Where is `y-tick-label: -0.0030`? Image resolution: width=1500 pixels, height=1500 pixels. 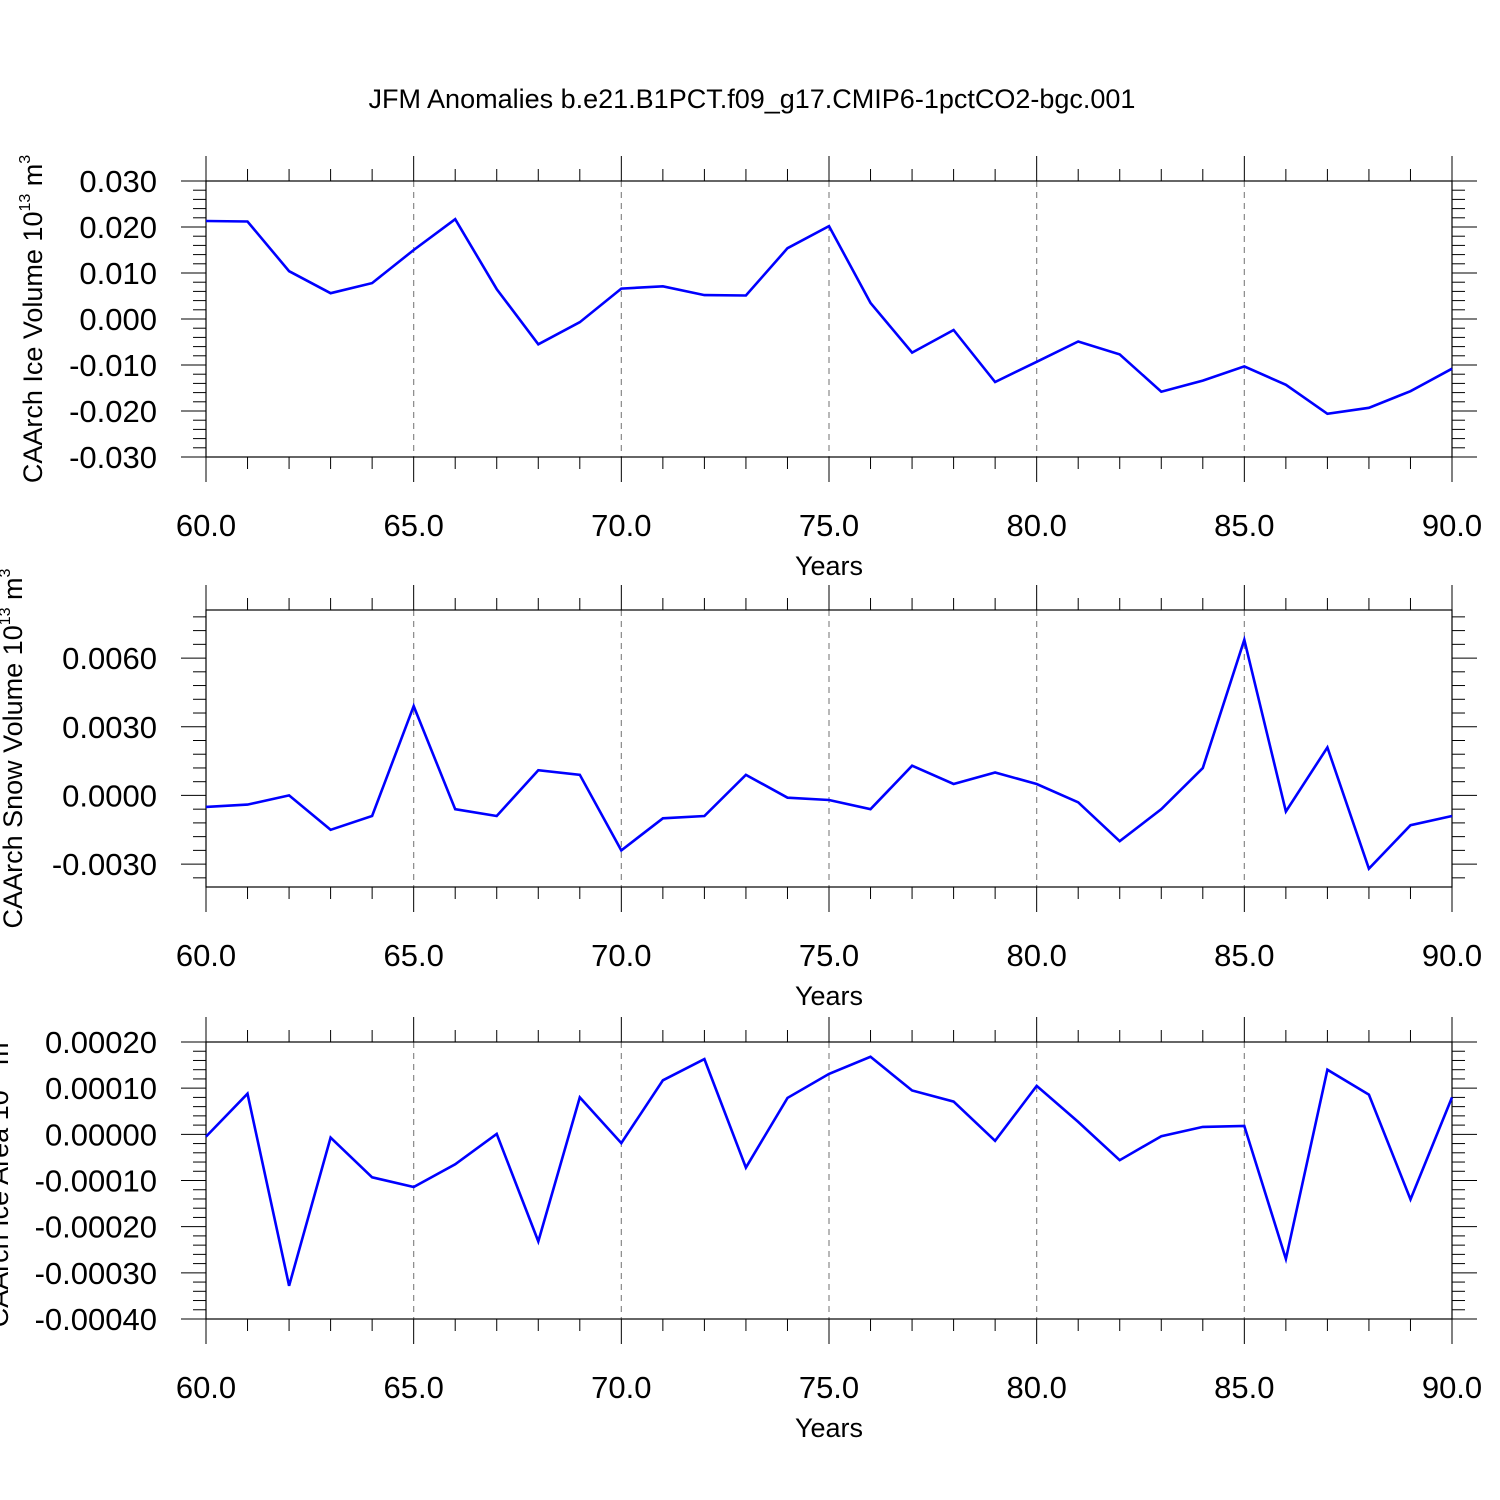 y-tick-label: -0.0030 is located at coordinates (104, 864).